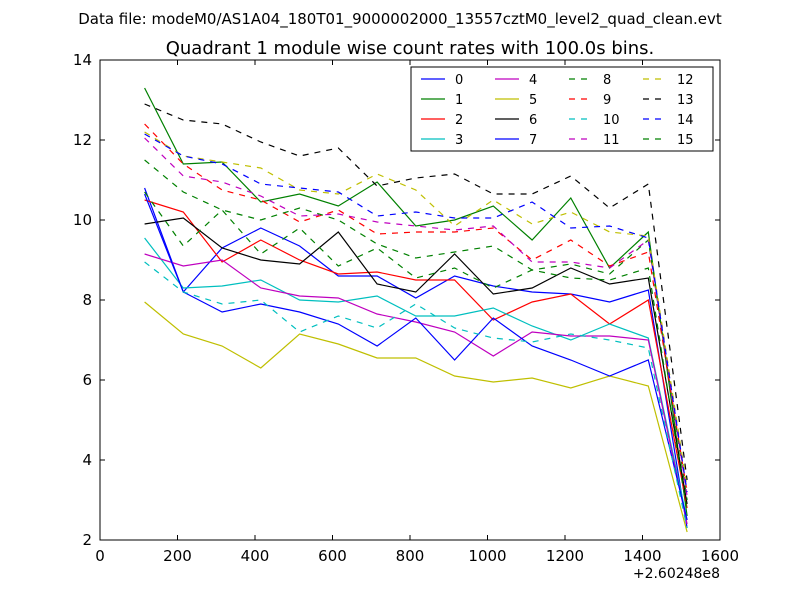 The image size is (800, 600). I want to click on legend-label-2: 2, so click(459, 120).